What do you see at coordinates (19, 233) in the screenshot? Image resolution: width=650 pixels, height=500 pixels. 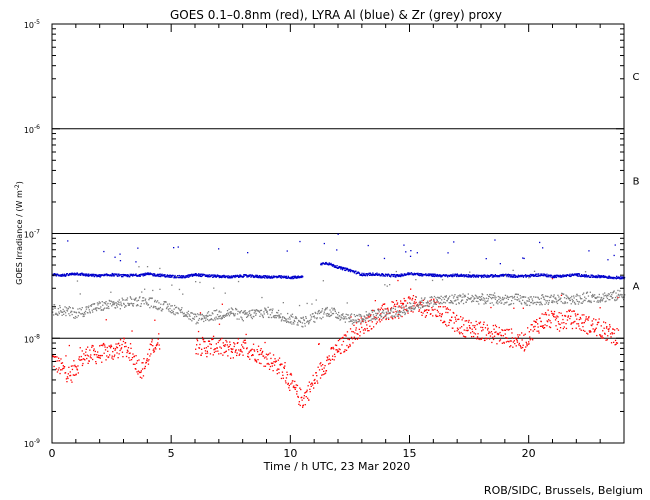 I see `y-axis-label: GOES Irradiance / (W m-2)` at bounding box center [19, 233].